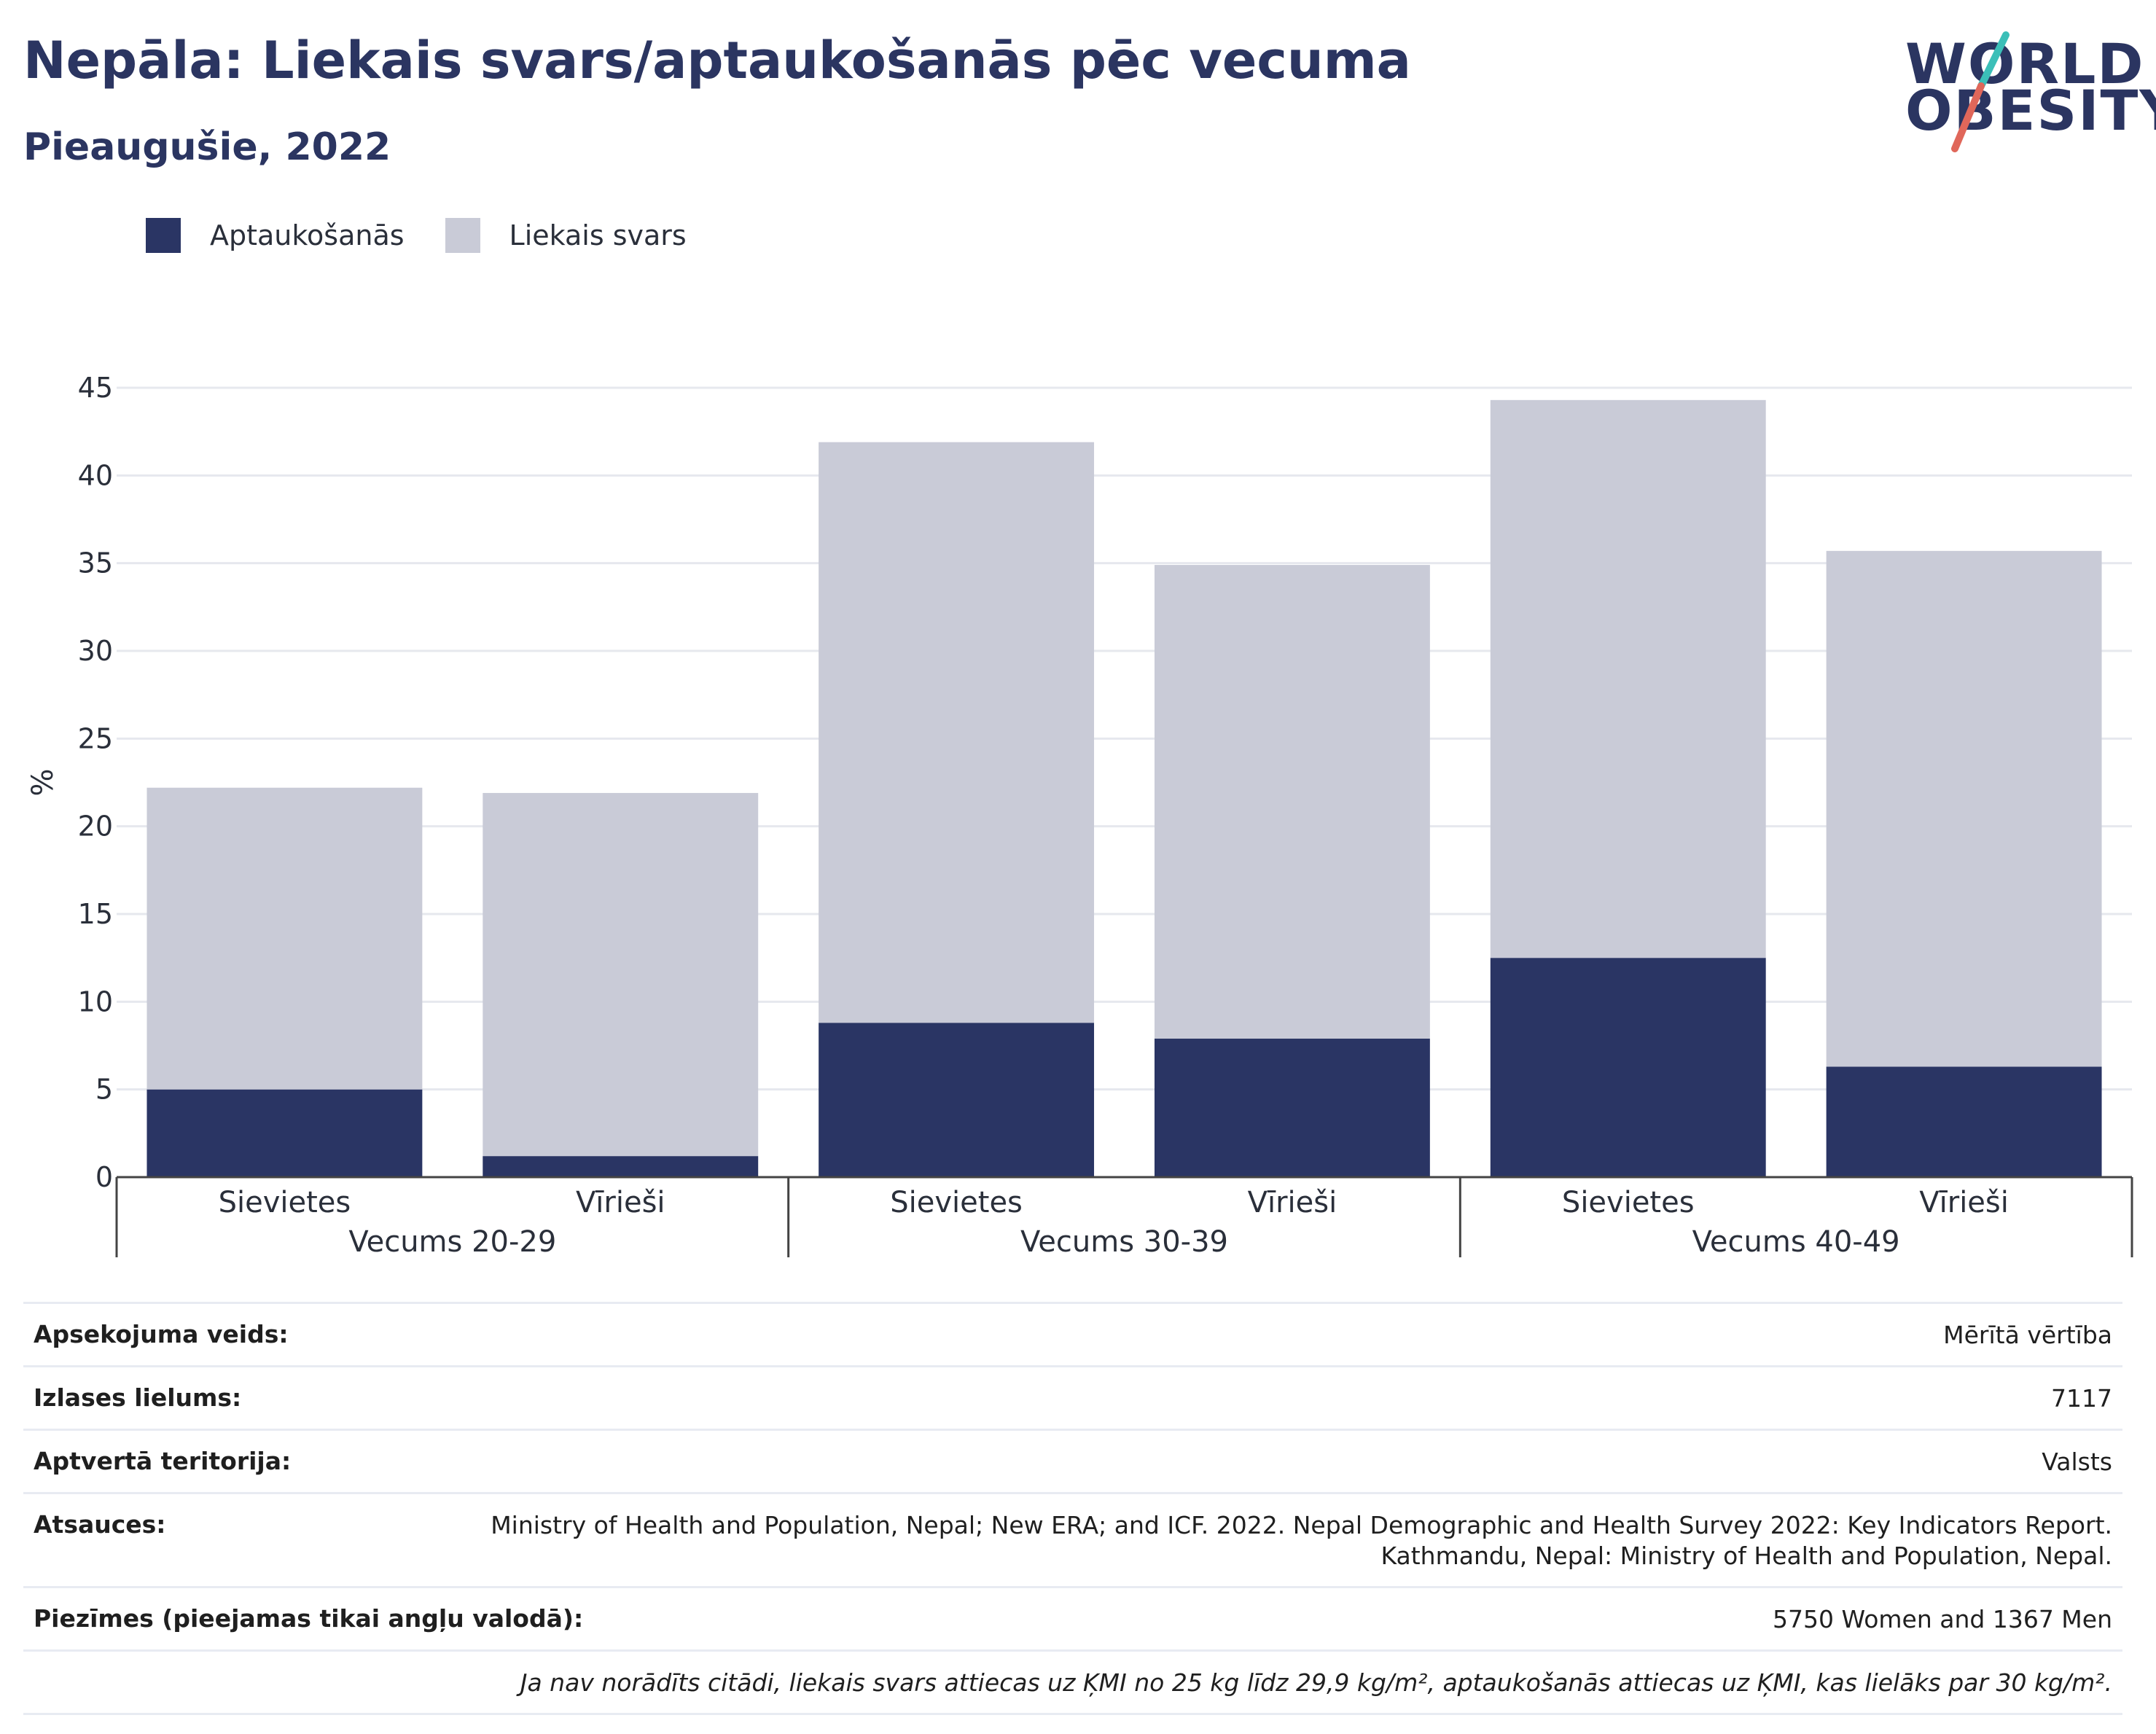 Image resolution: width=2156 pixels, height=1734 pixels. What do you see at coordinates (161, 1334) in the screenshot?
I see `info-key: Apsekojuma veids:` at bounding box center [161, 1334].